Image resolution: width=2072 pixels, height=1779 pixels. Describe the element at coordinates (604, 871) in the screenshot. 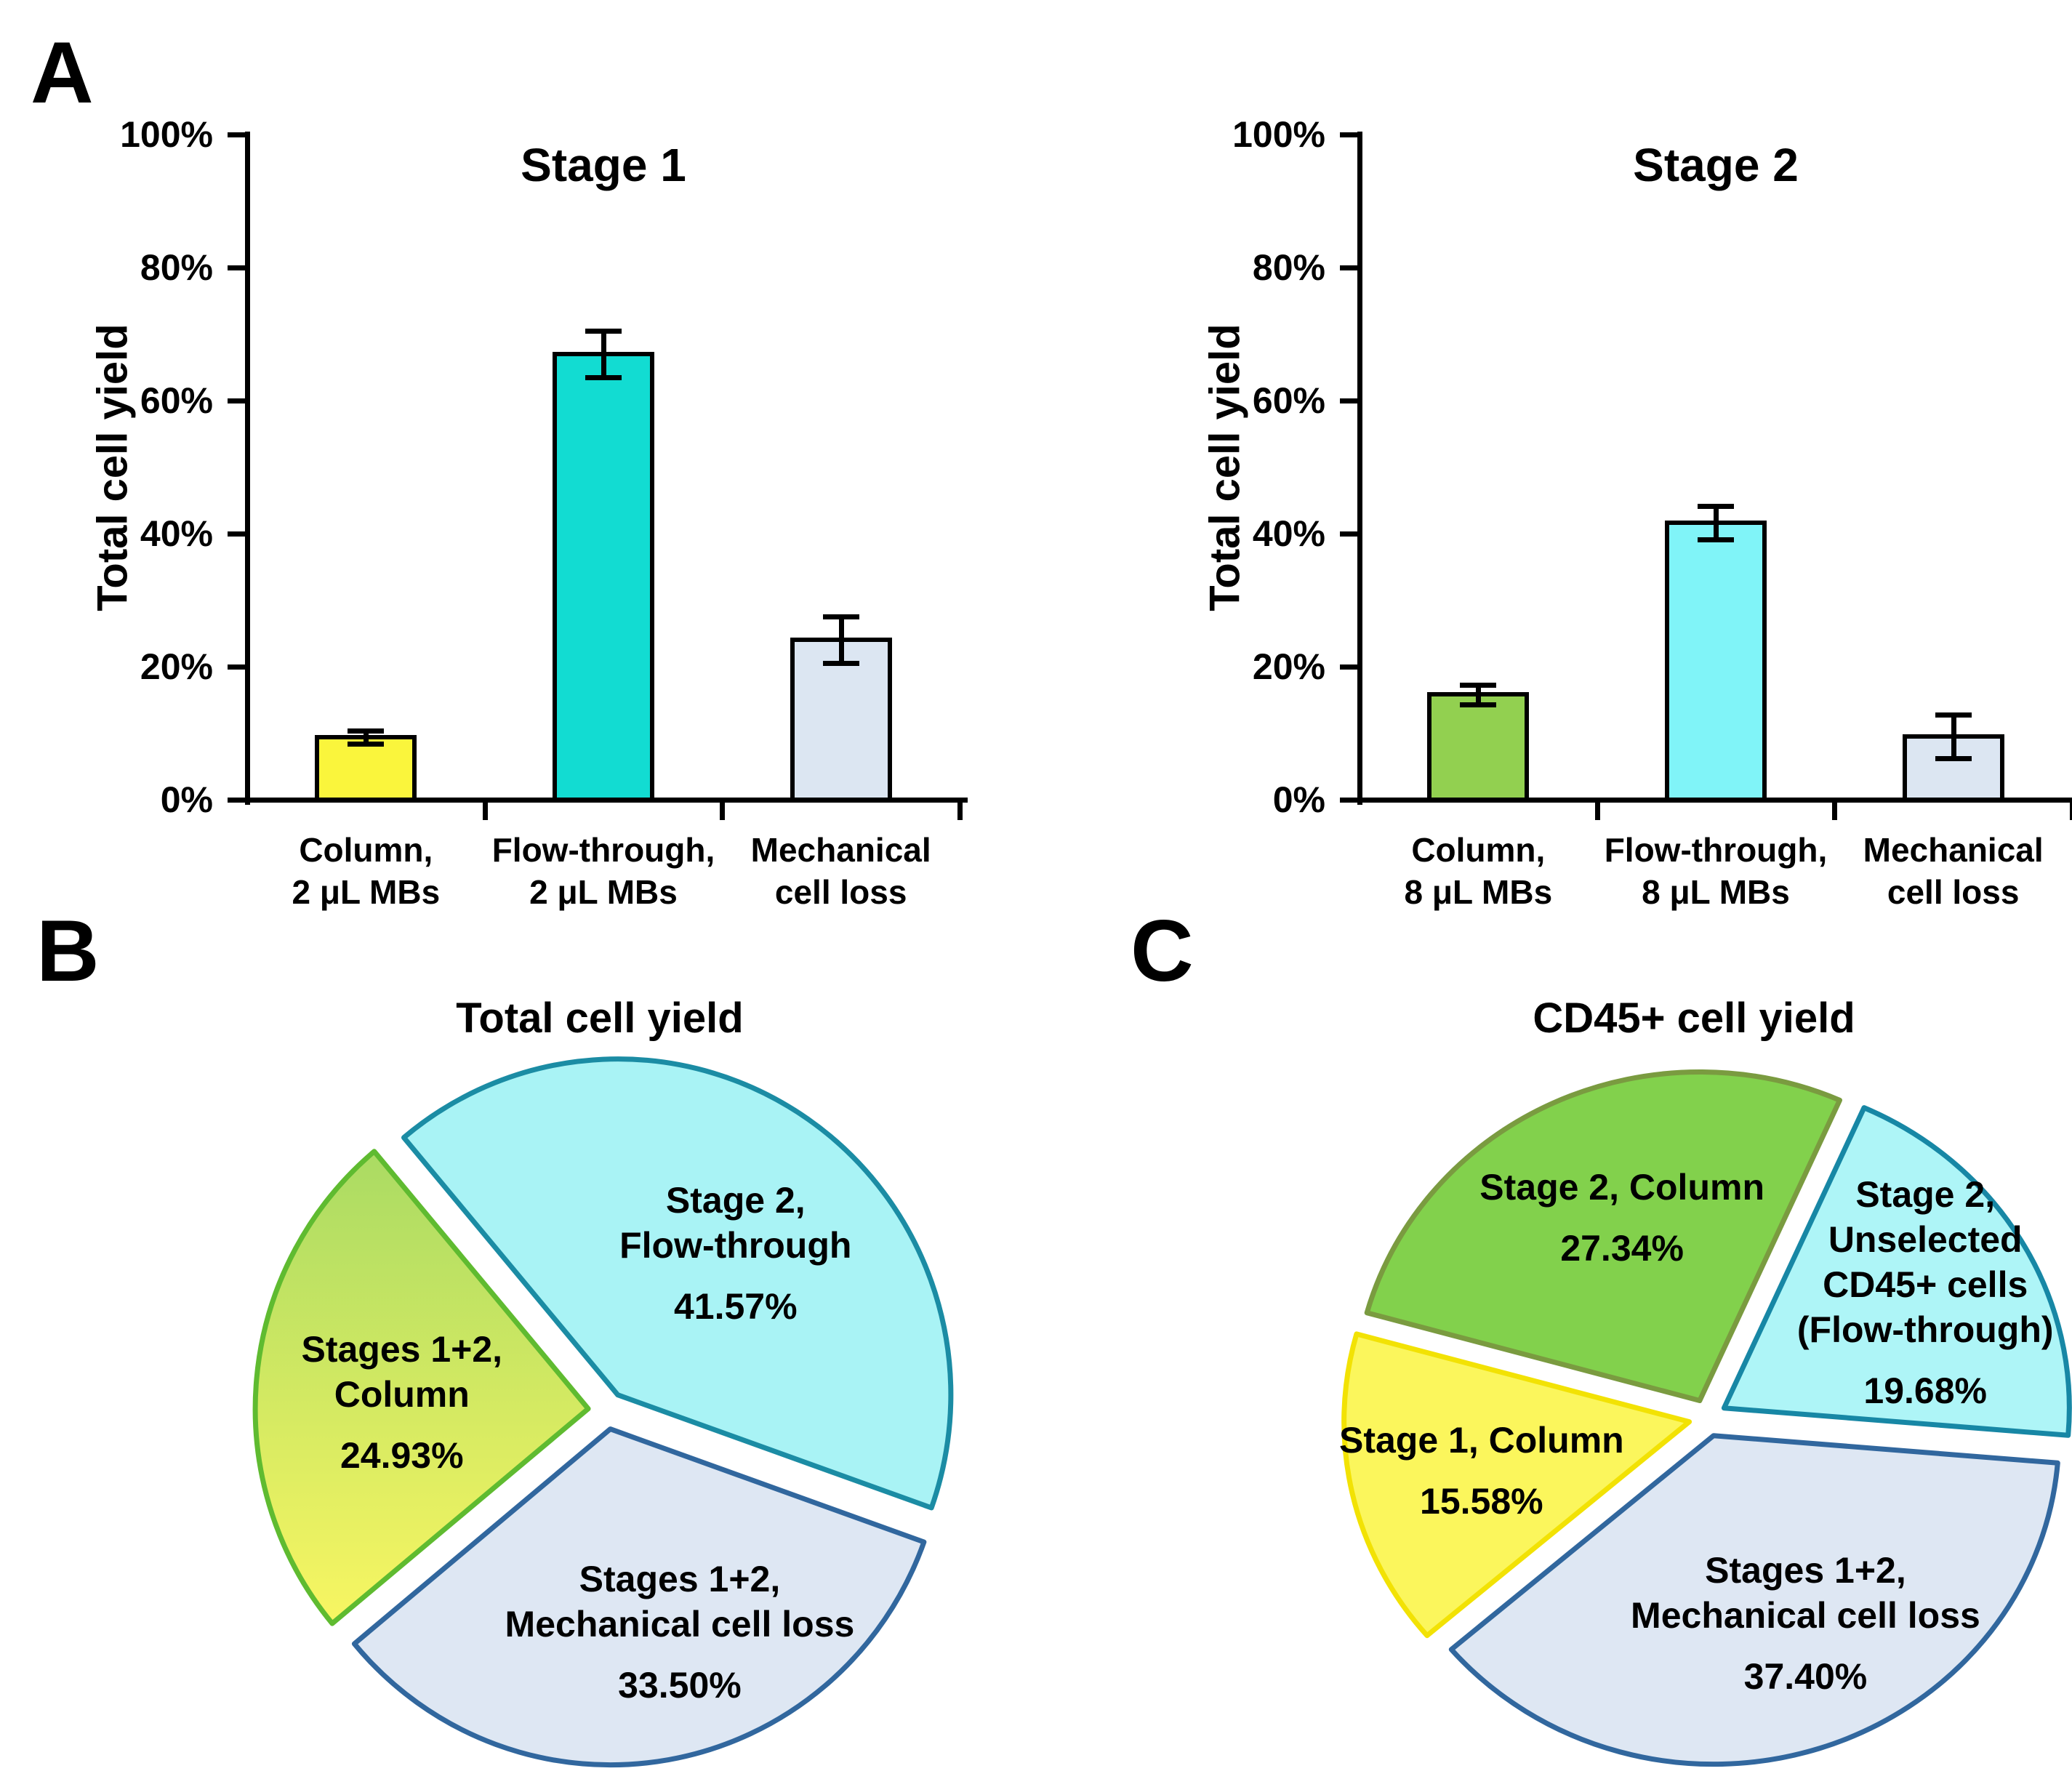

I see `category-label: Flow-through, 2 μL MBs` at that location.